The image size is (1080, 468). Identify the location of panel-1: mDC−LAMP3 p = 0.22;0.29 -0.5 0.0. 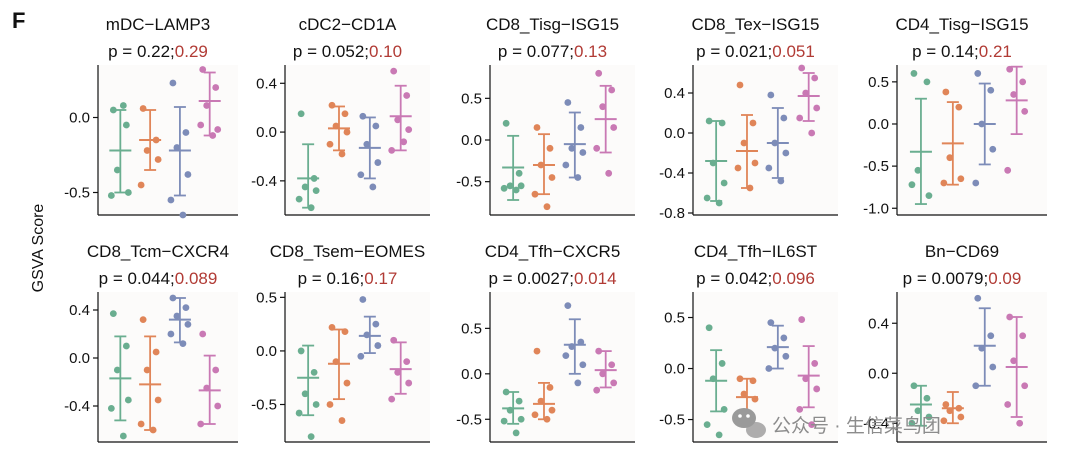
(151, 117).